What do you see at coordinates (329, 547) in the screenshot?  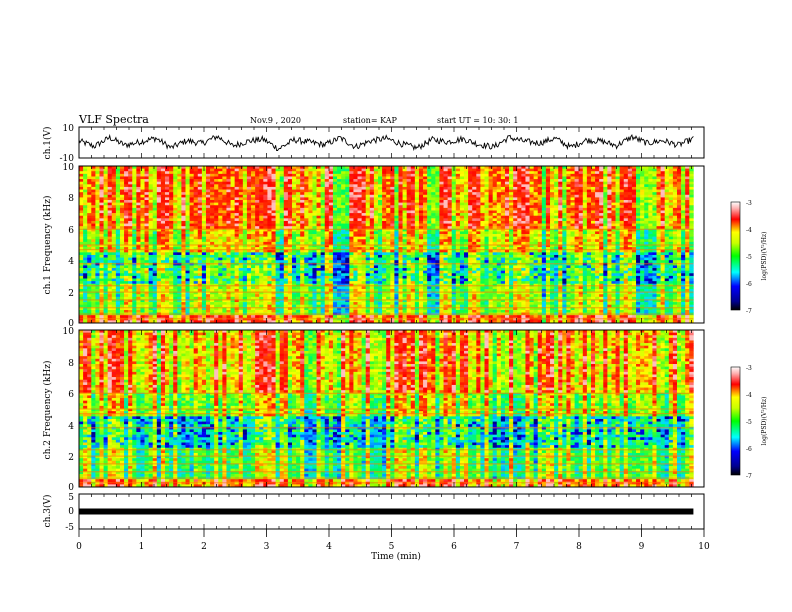 I see `xtick-label-4: 4` at bounding box center [329, 547].